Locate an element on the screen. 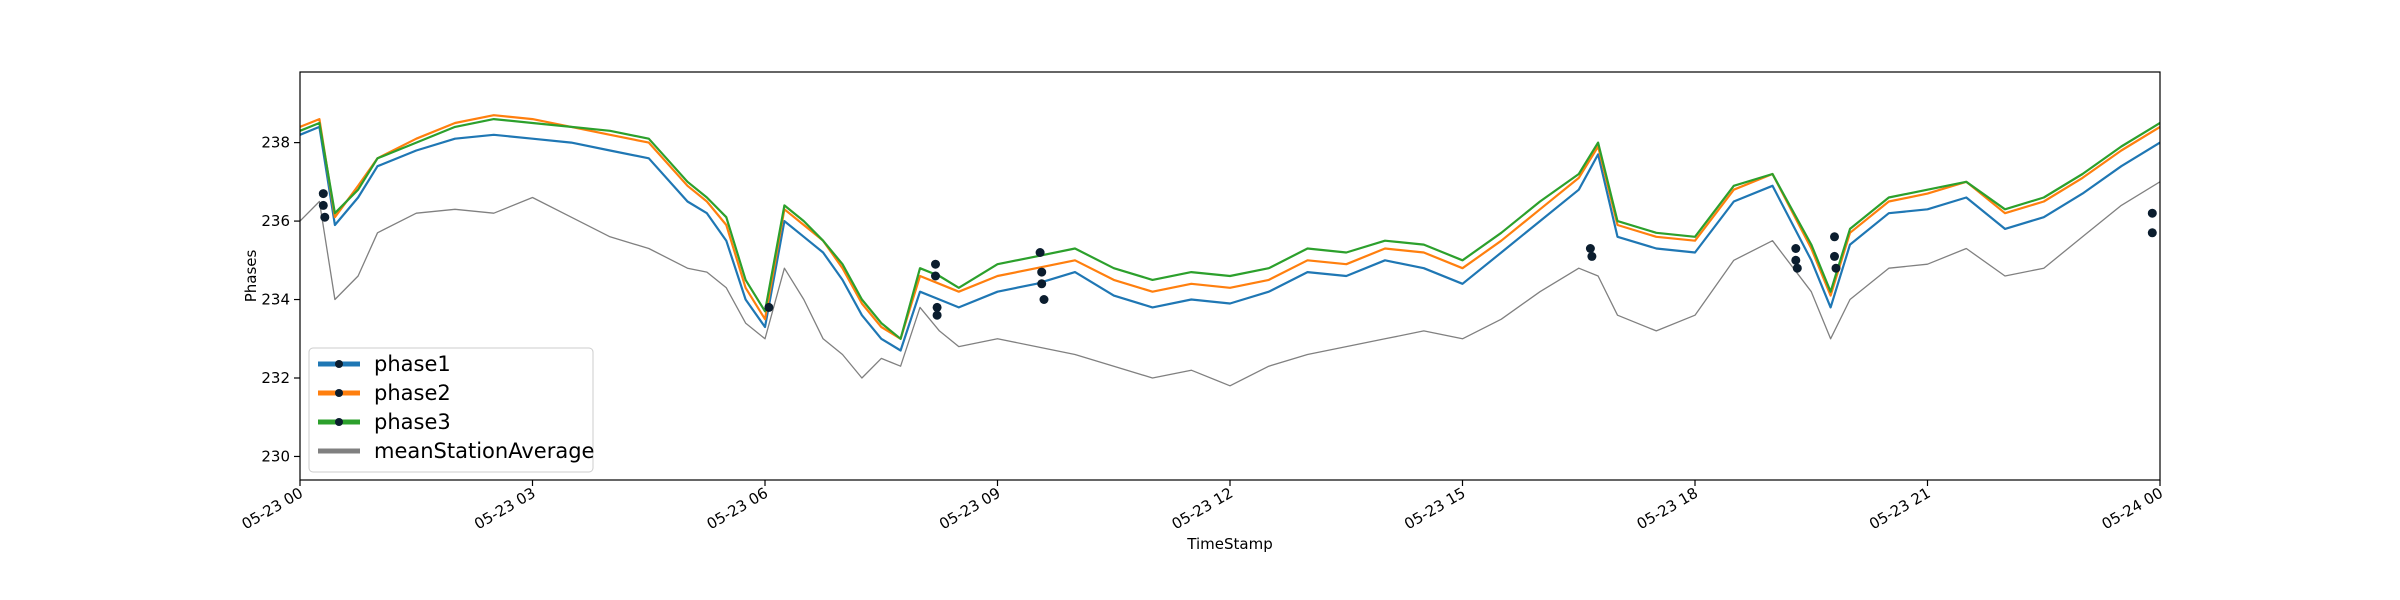 This screenshot has height=600, width=2400. legend-label-meanStationAverage: meanStationAverage is located at coordinates (484, 451).